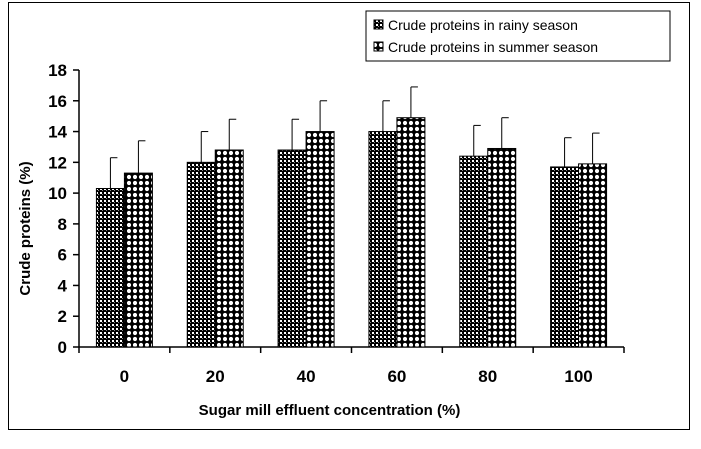  What do you see at coordinates (62, 347) in the screenshot?
I see `y-tick-label: 0` at bounding box center [62, 347].